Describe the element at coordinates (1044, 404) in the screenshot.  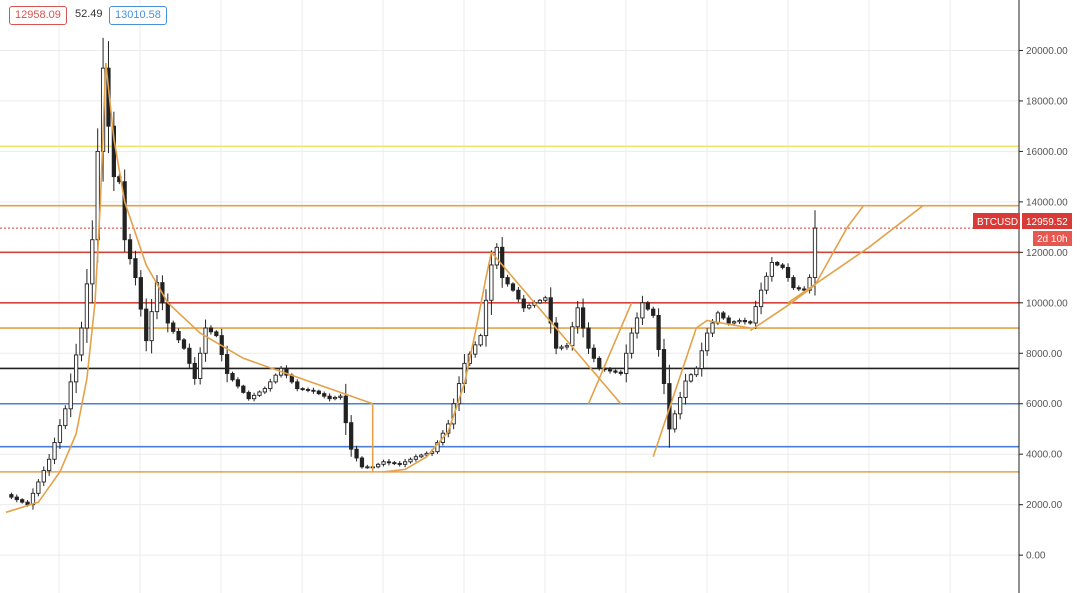
I see `y-tick-label: 6000.00` at that location.